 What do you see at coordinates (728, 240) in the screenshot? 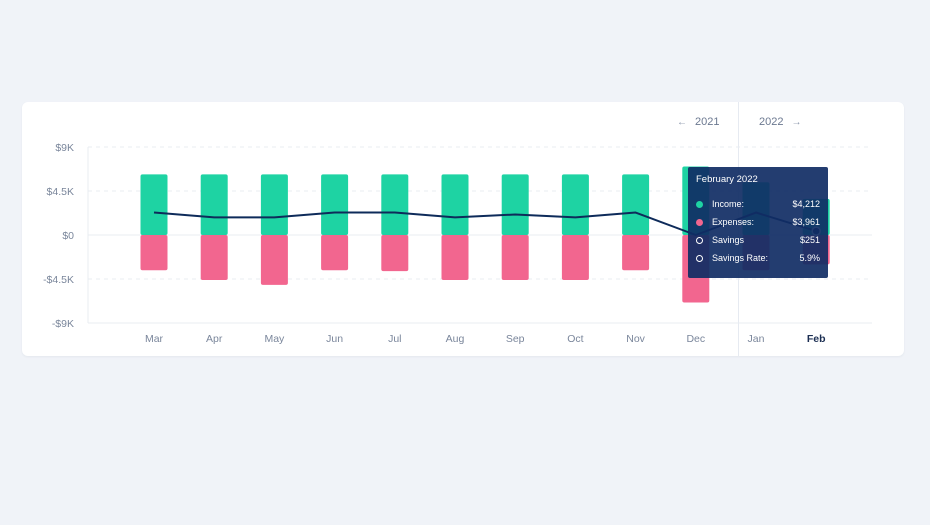
I see `tooltip-label: Savings` at bounding box center [728, 240].